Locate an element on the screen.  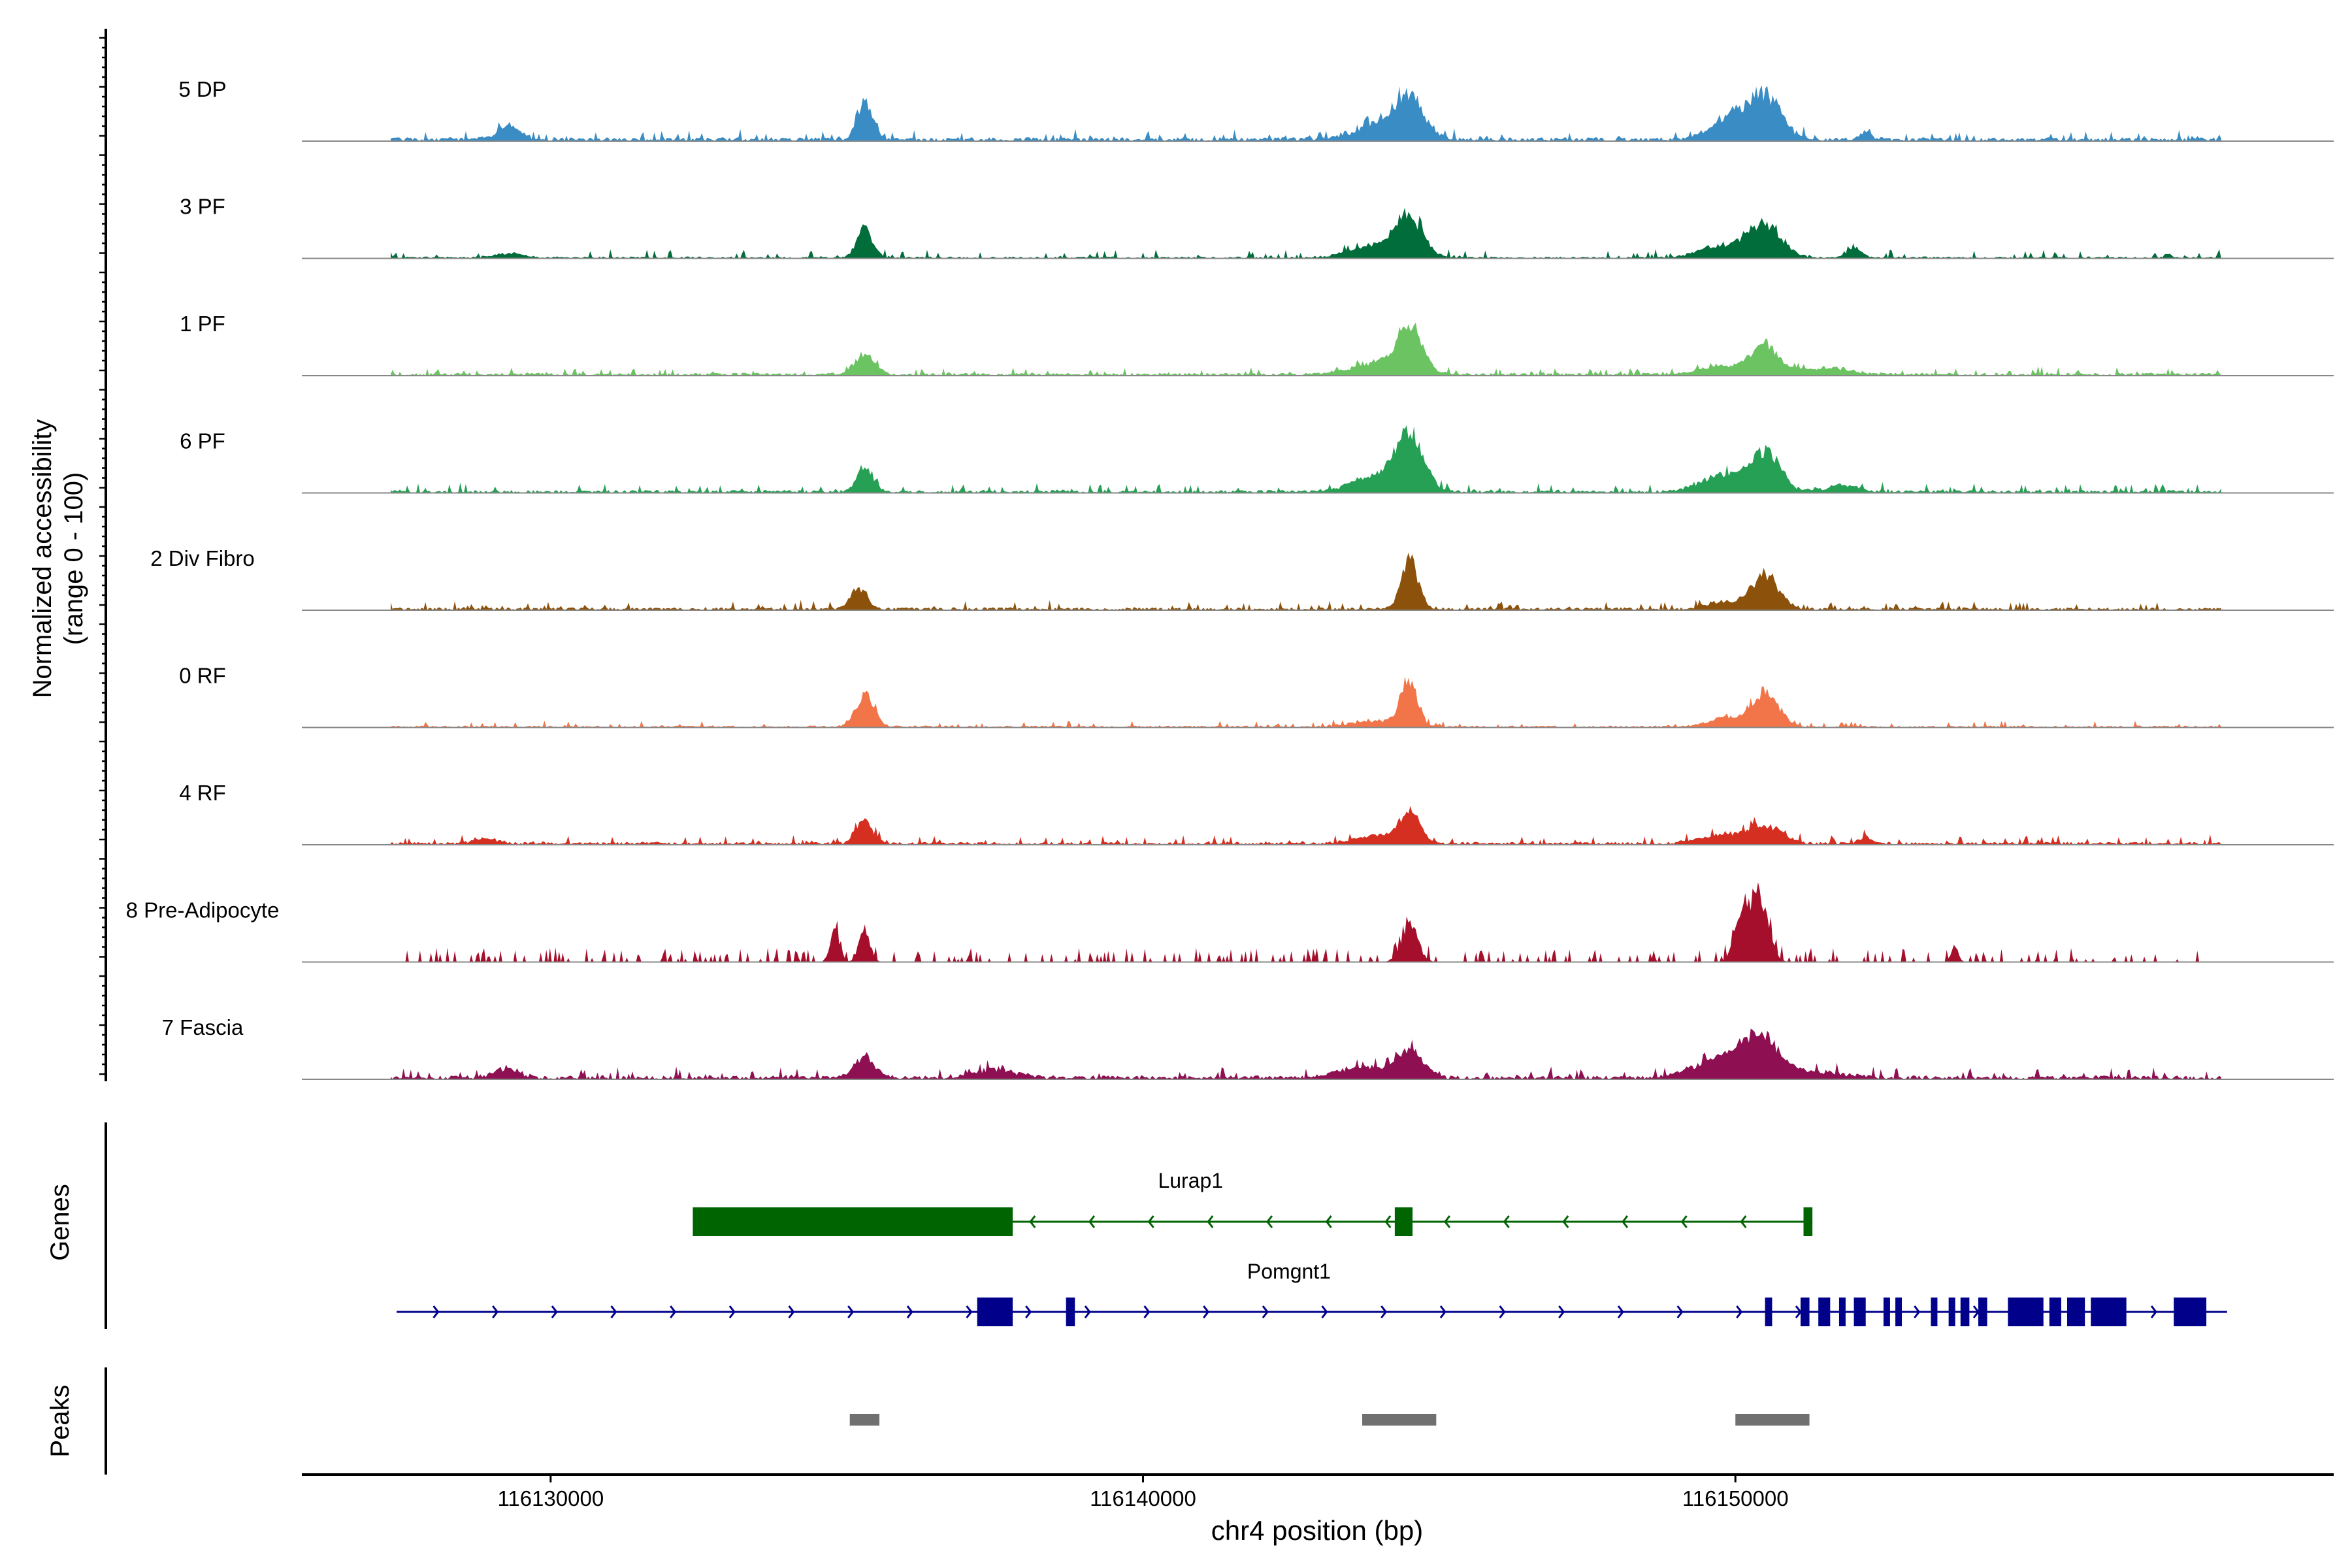
track-label: 4 RF is located at coordinates (202, 793).